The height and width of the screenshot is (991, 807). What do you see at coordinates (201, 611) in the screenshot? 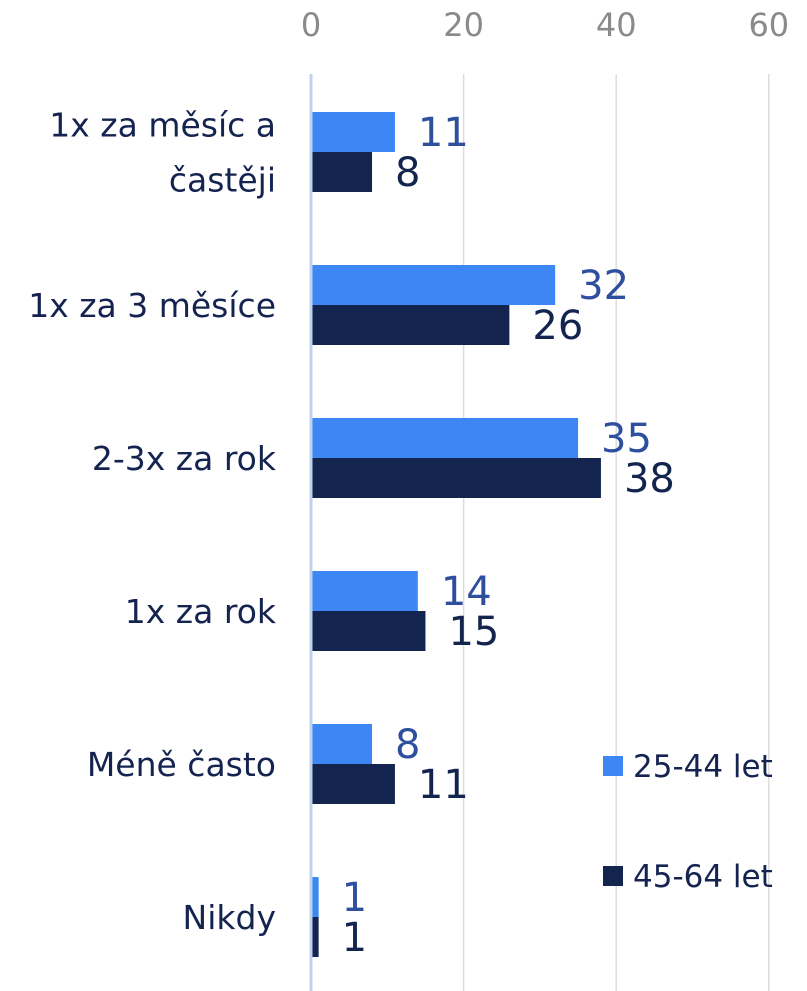
I see `category-label-4: 1x za rok` at bounding box center [201, 611].